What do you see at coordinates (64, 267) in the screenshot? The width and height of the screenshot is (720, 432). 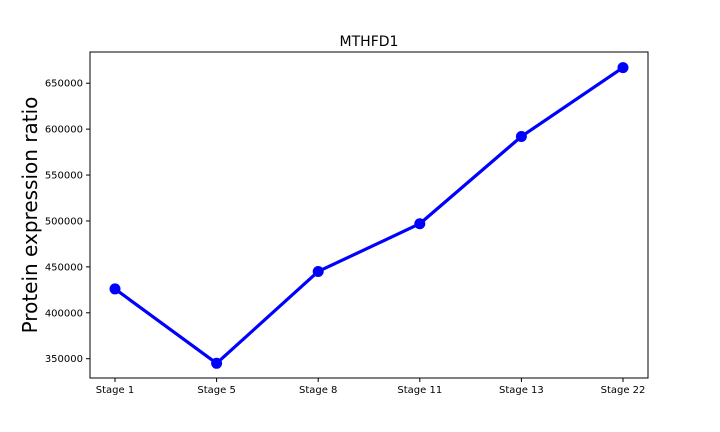 I see `y-tick-label: 450000` at bounding box center [64, 267].